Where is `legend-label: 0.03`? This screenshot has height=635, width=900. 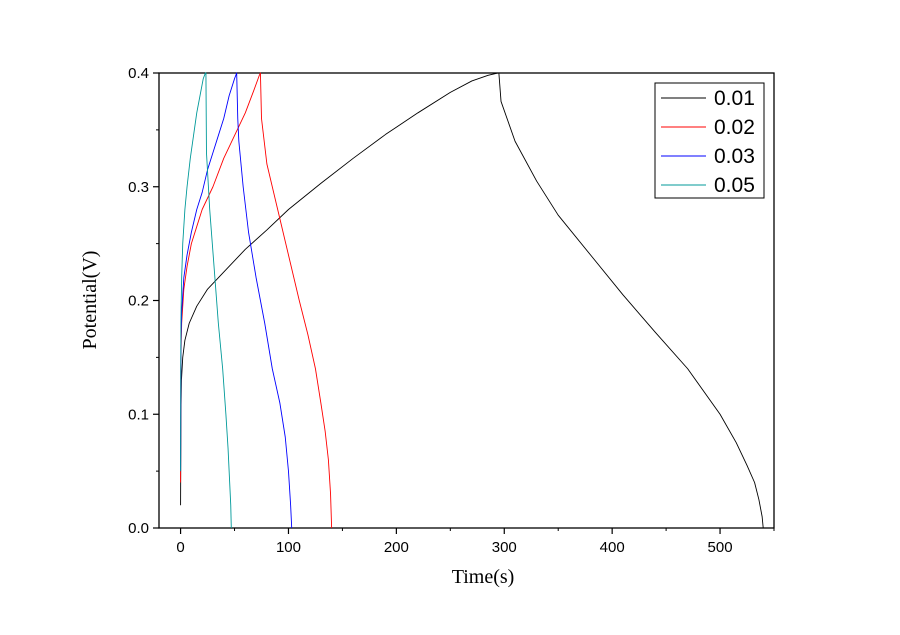 legend-label: 0.03 is located at coordinates (734, 156).